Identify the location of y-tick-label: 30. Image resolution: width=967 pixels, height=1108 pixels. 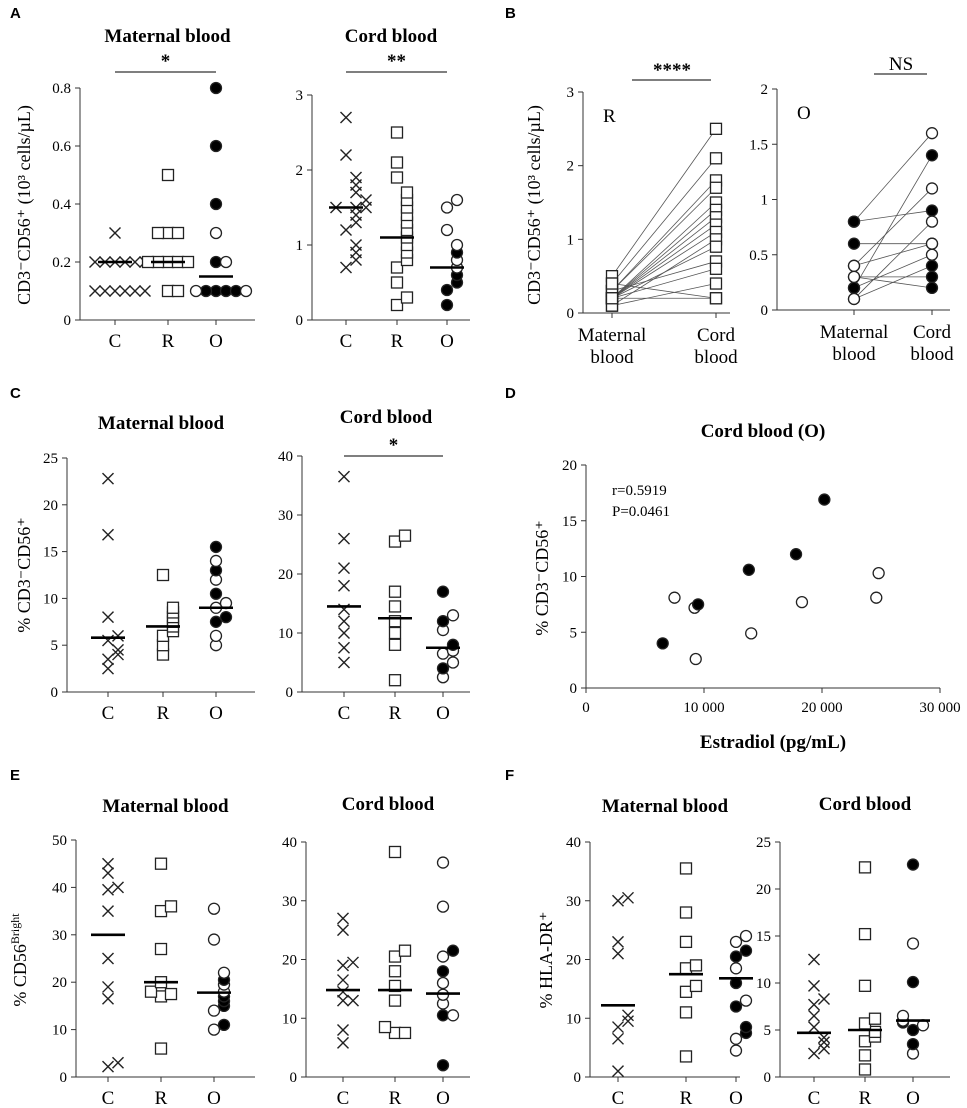
(59, 936).